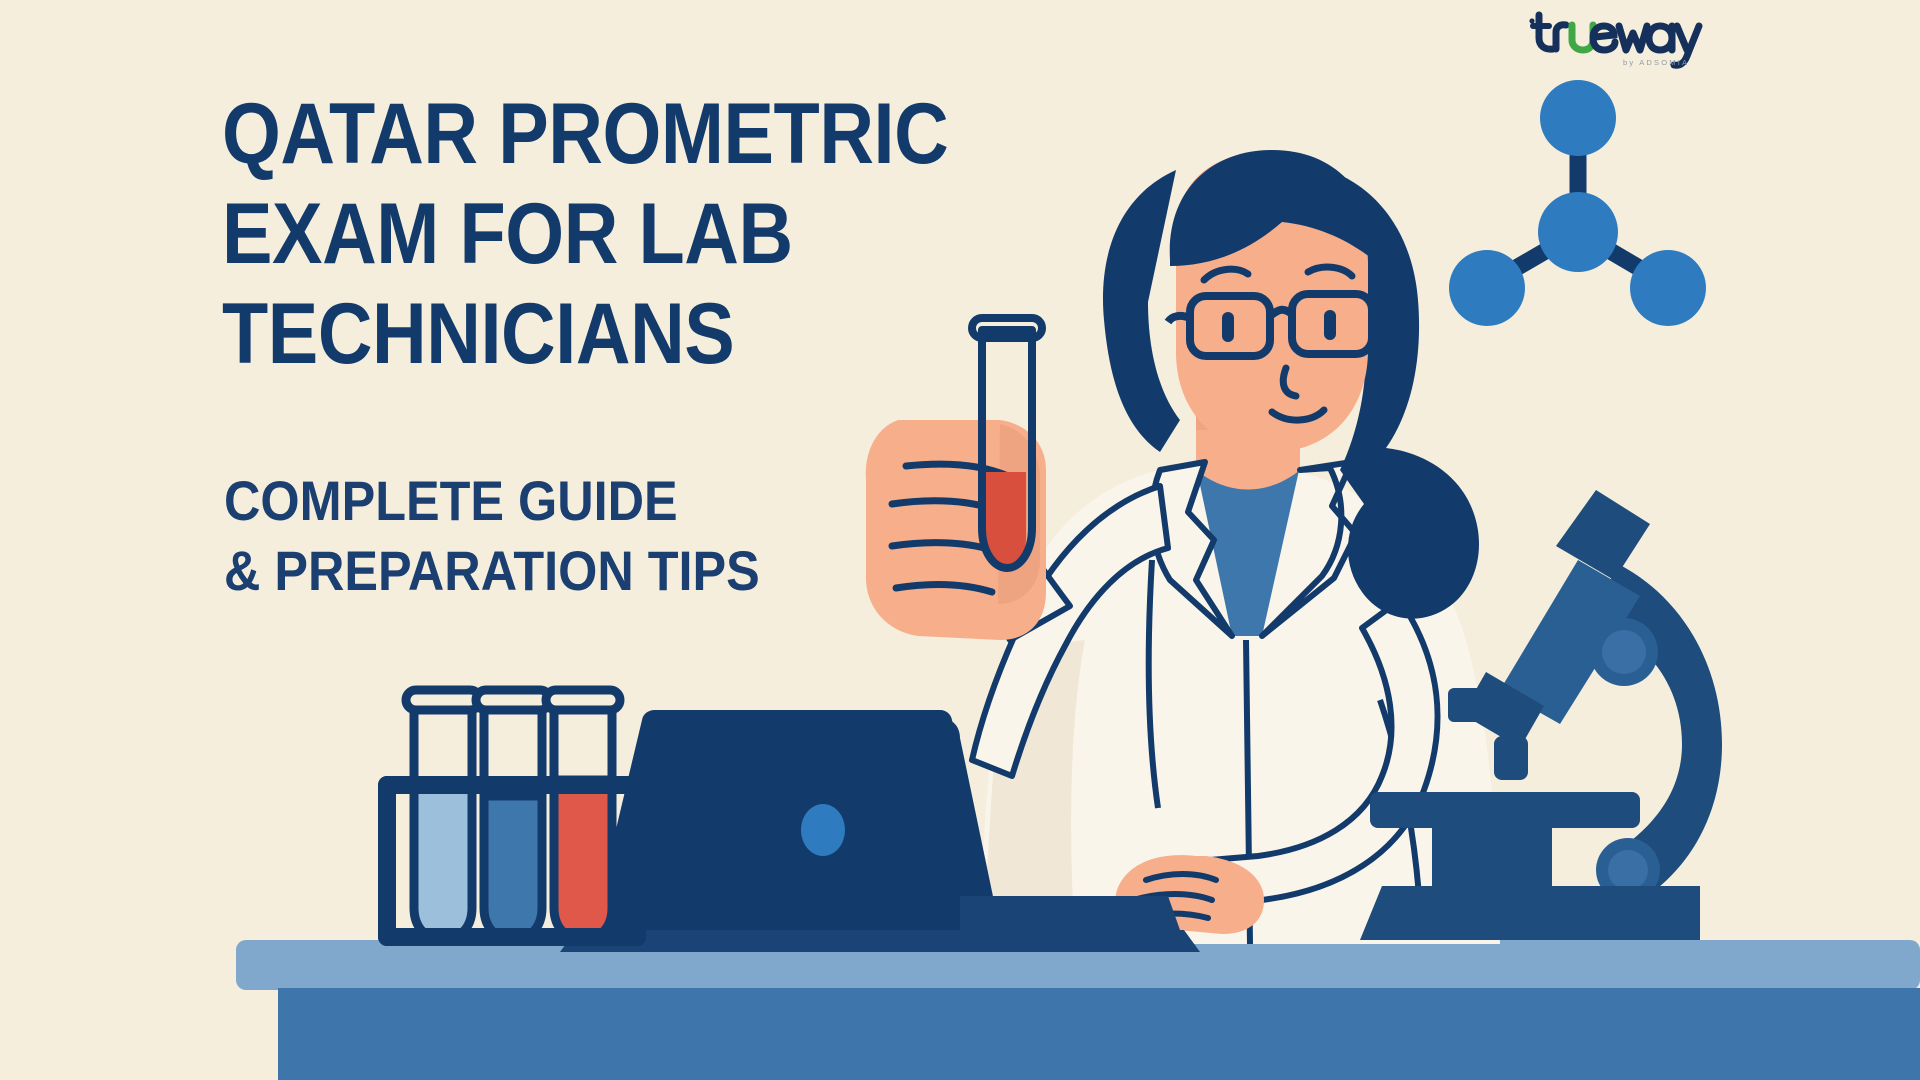 The image size is (1920, 1080). What do you see at coordinates (1078, 965) in the screenshot?
I see `desk-top` at bounding box center [1078, 965].